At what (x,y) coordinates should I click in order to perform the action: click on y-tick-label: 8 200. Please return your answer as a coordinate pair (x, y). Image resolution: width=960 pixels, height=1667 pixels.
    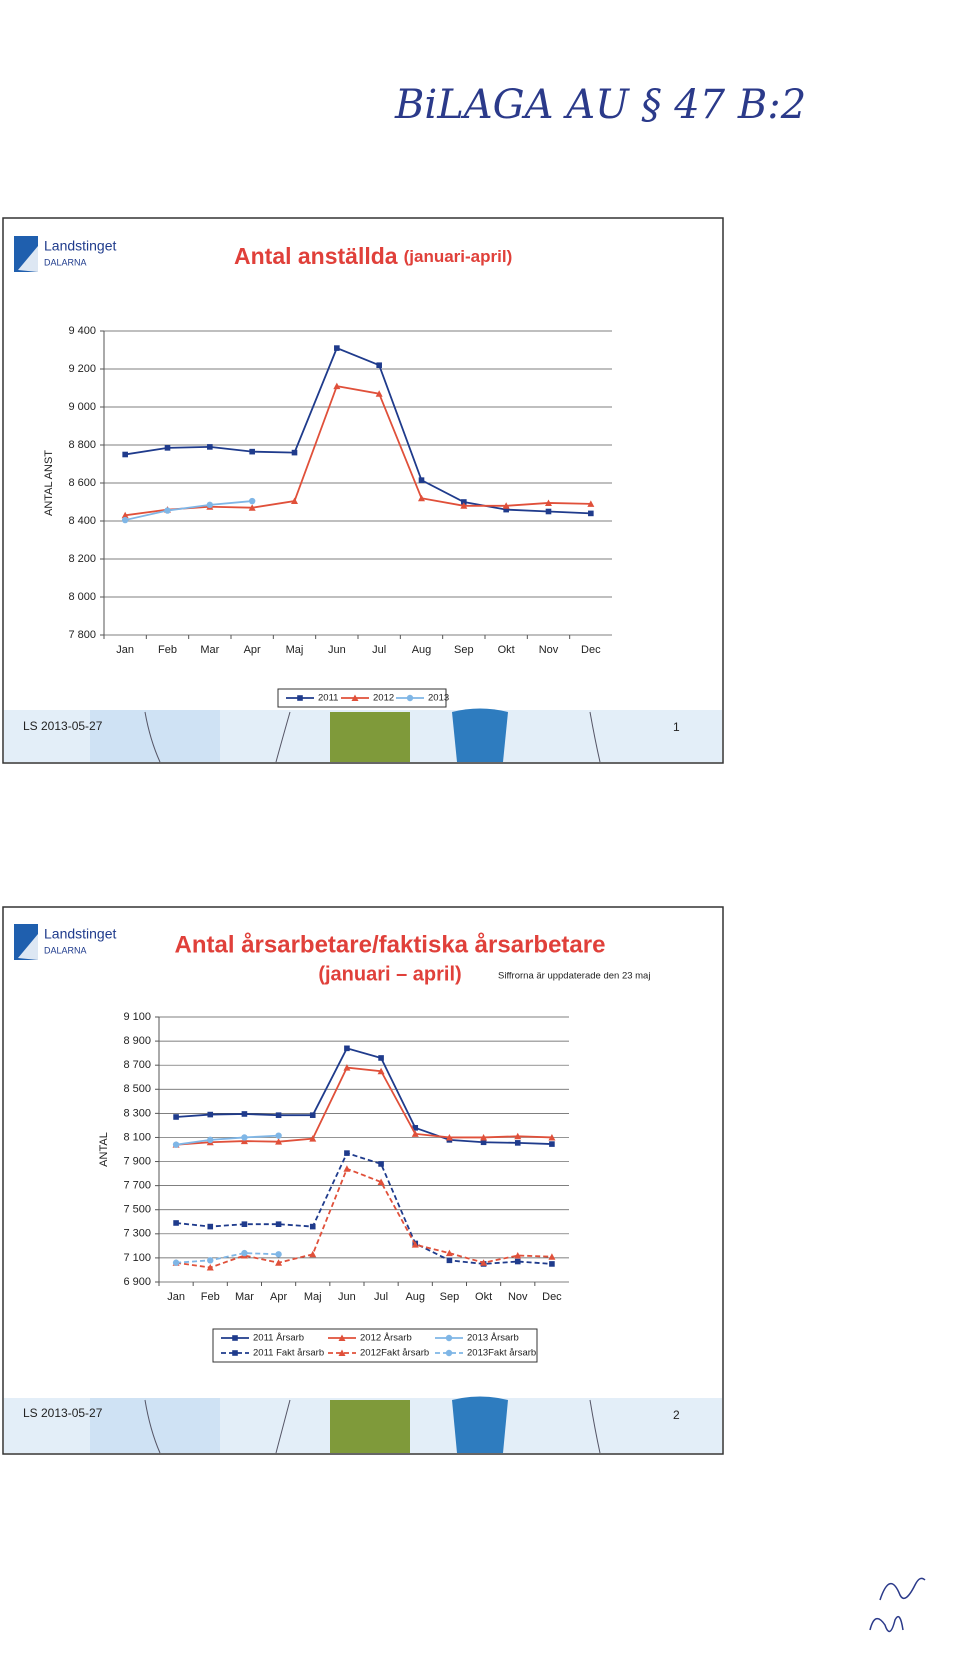
    Looking at the image, I should click on (82, 559).